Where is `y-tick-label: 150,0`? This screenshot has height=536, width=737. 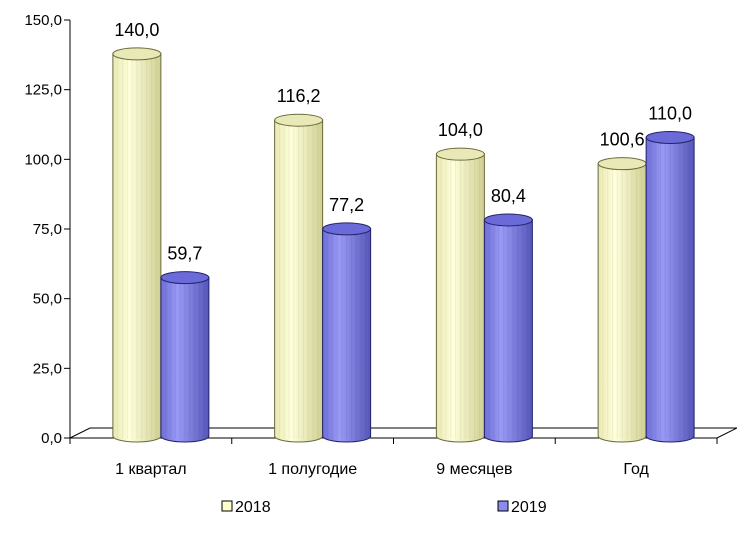
y-tick-label: 150,0 is located at coordinates (43, 20).